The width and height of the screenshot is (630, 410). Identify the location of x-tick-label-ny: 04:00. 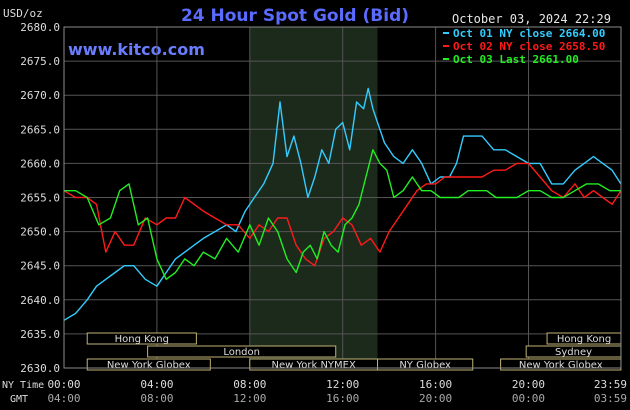
(156, 384).